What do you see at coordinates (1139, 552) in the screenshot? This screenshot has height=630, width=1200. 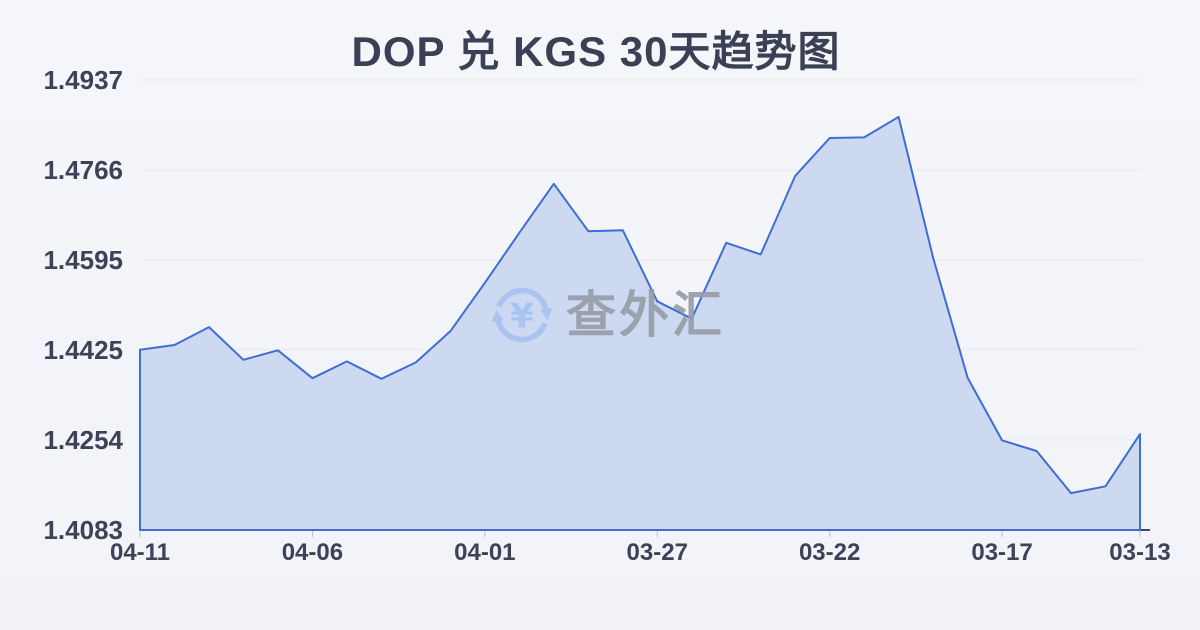 I see `x-axis-label: 03-13` at bounding box center [1139, 552].